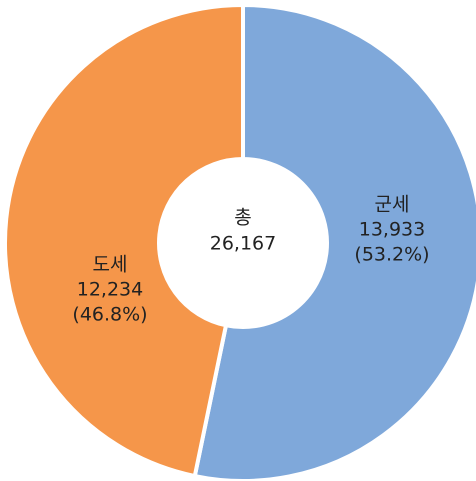 The image size is (476, 481). What do you see at coordinates (392, 230) in the screenshot?
I see `segment-value: 13,933` at bounding box center [392, 230].